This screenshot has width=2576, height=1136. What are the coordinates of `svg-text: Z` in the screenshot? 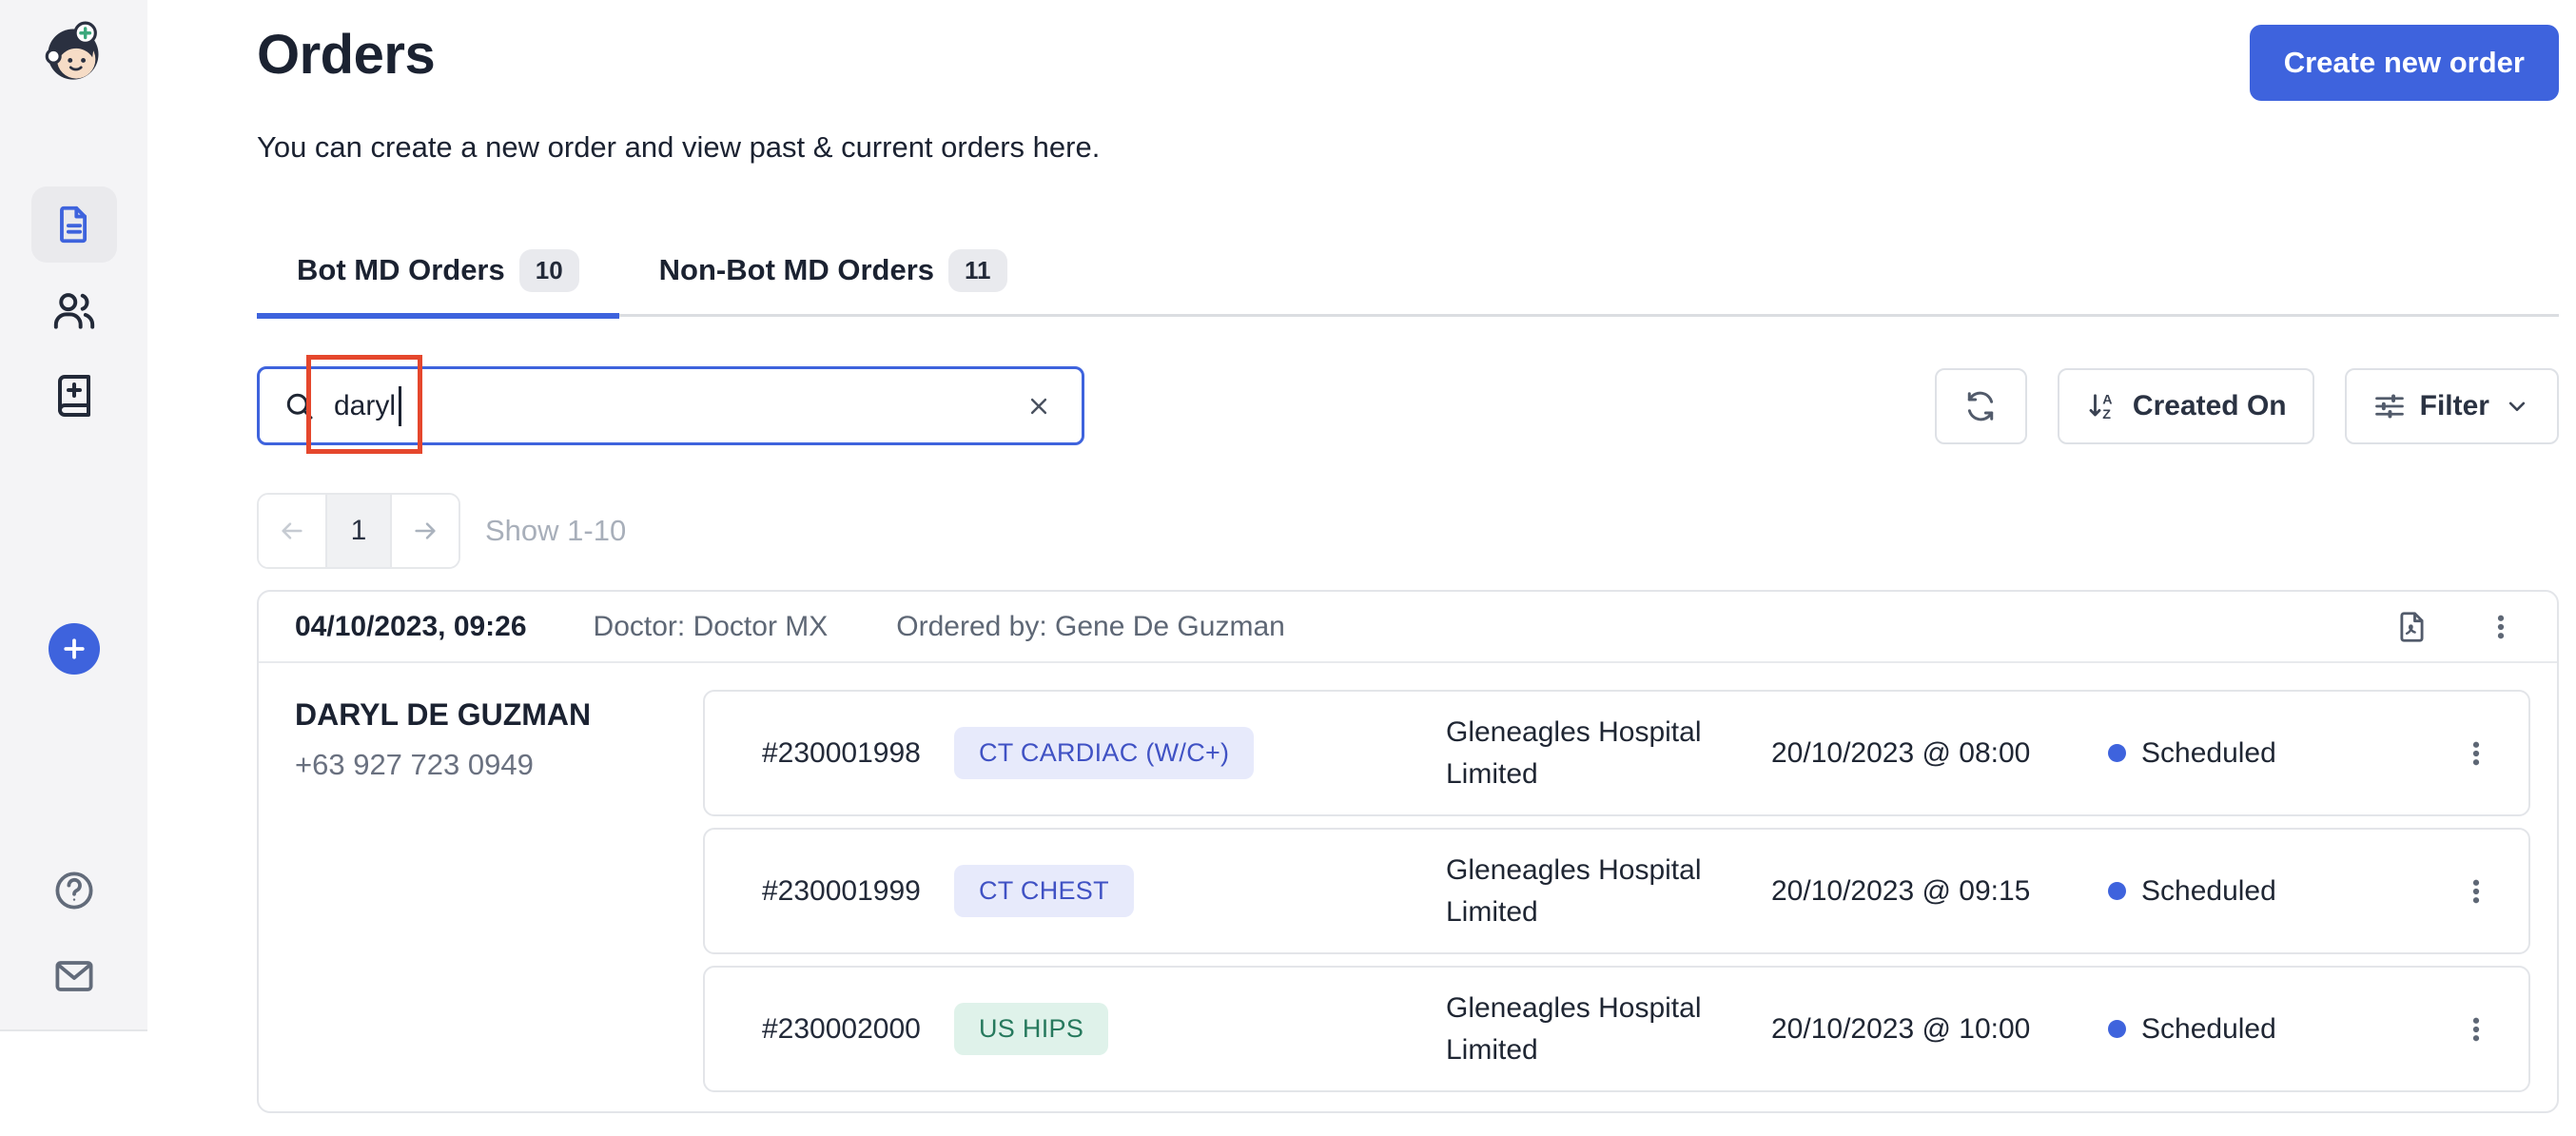 It's located at (2106, 413).